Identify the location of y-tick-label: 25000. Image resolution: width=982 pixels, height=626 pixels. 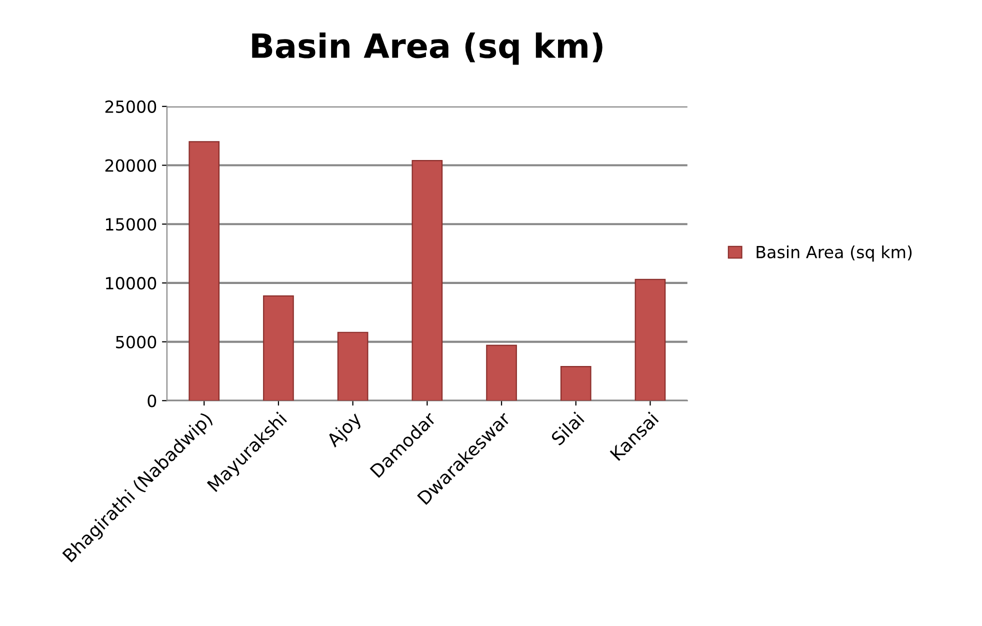
(130, 106).